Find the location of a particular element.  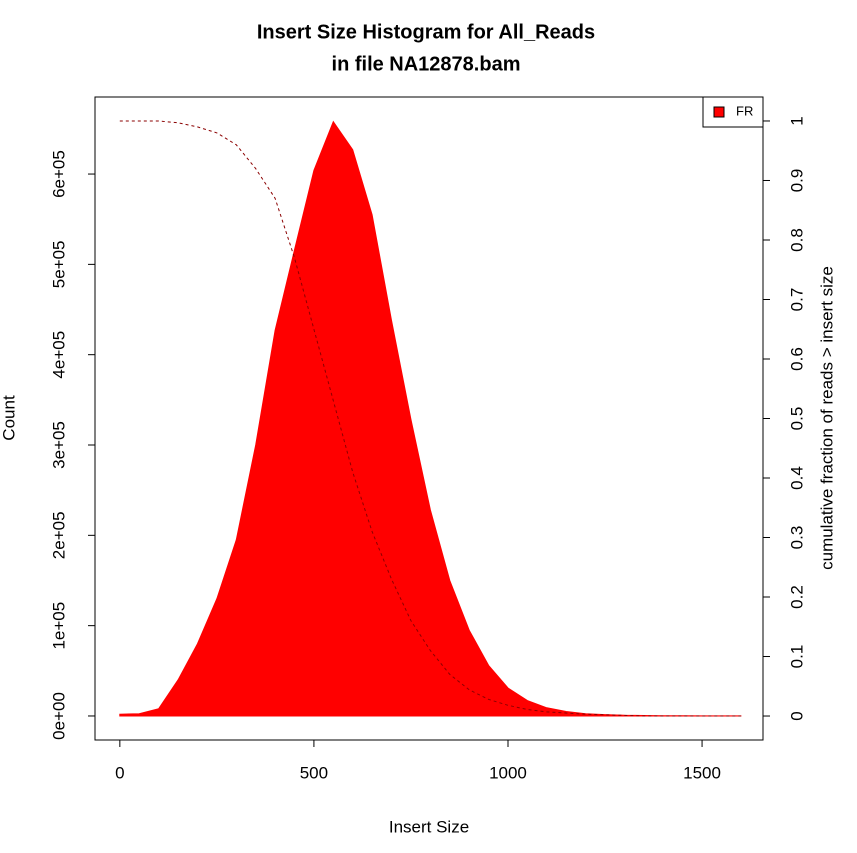

x-tick-label: 1000 is located at coordinates (508, 772).